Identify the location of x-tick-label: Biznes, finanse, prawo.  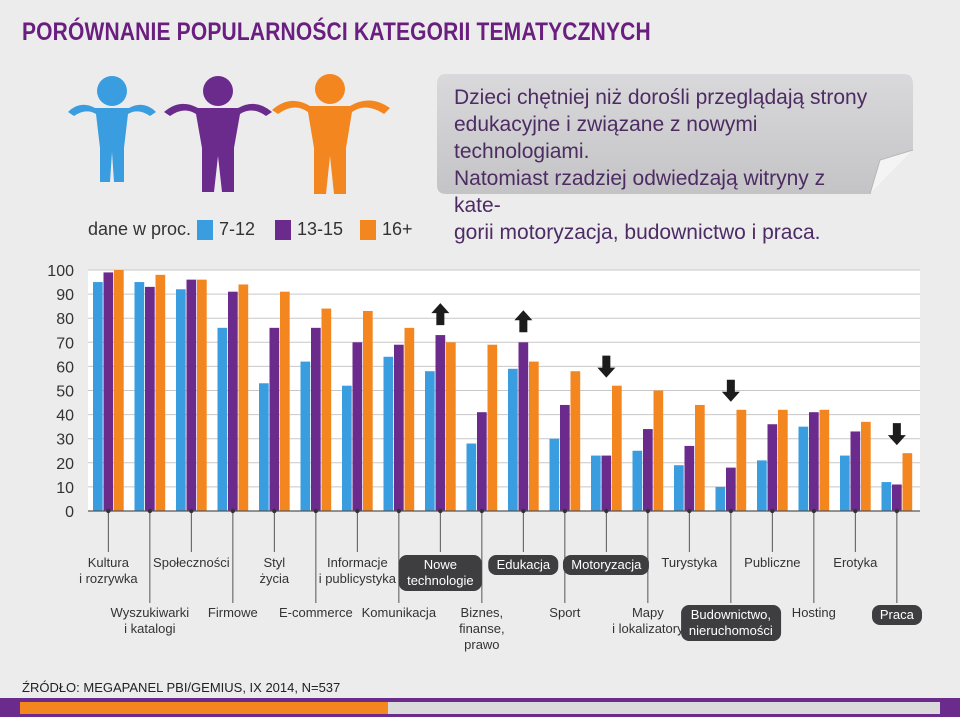
(482, 628).